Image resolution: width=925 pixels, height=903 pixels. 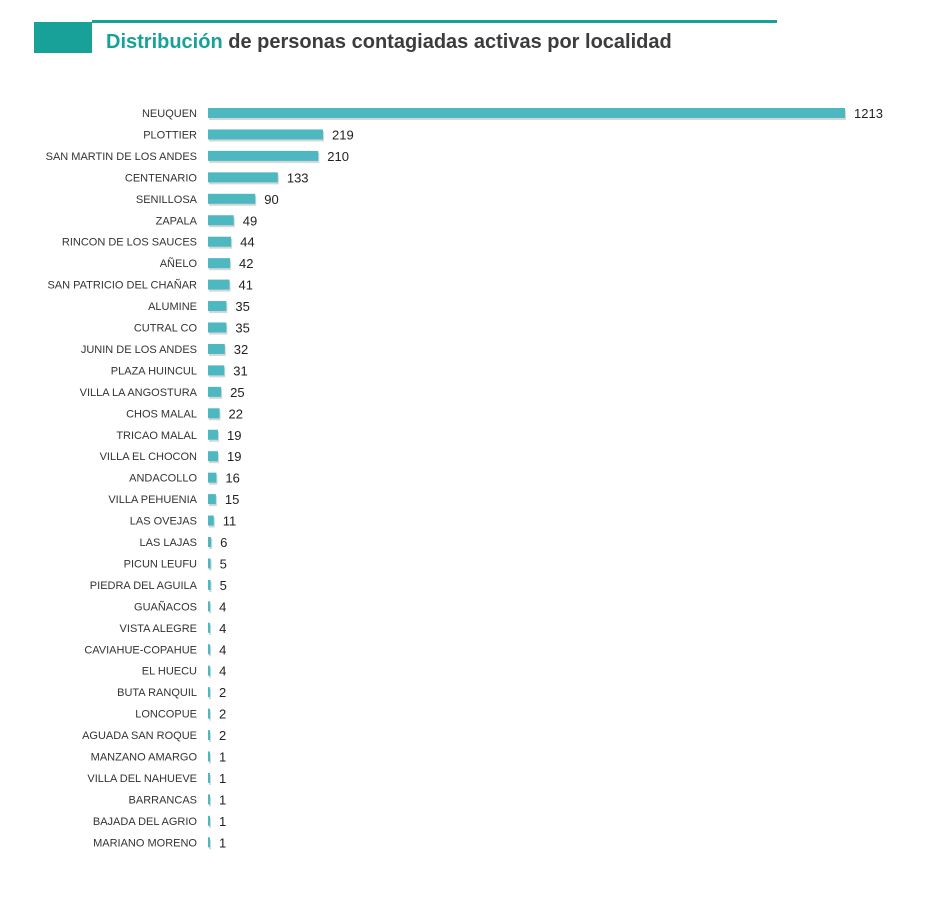 I want to click on category-label: CUTRAL CO, so click(x=166, y=329).